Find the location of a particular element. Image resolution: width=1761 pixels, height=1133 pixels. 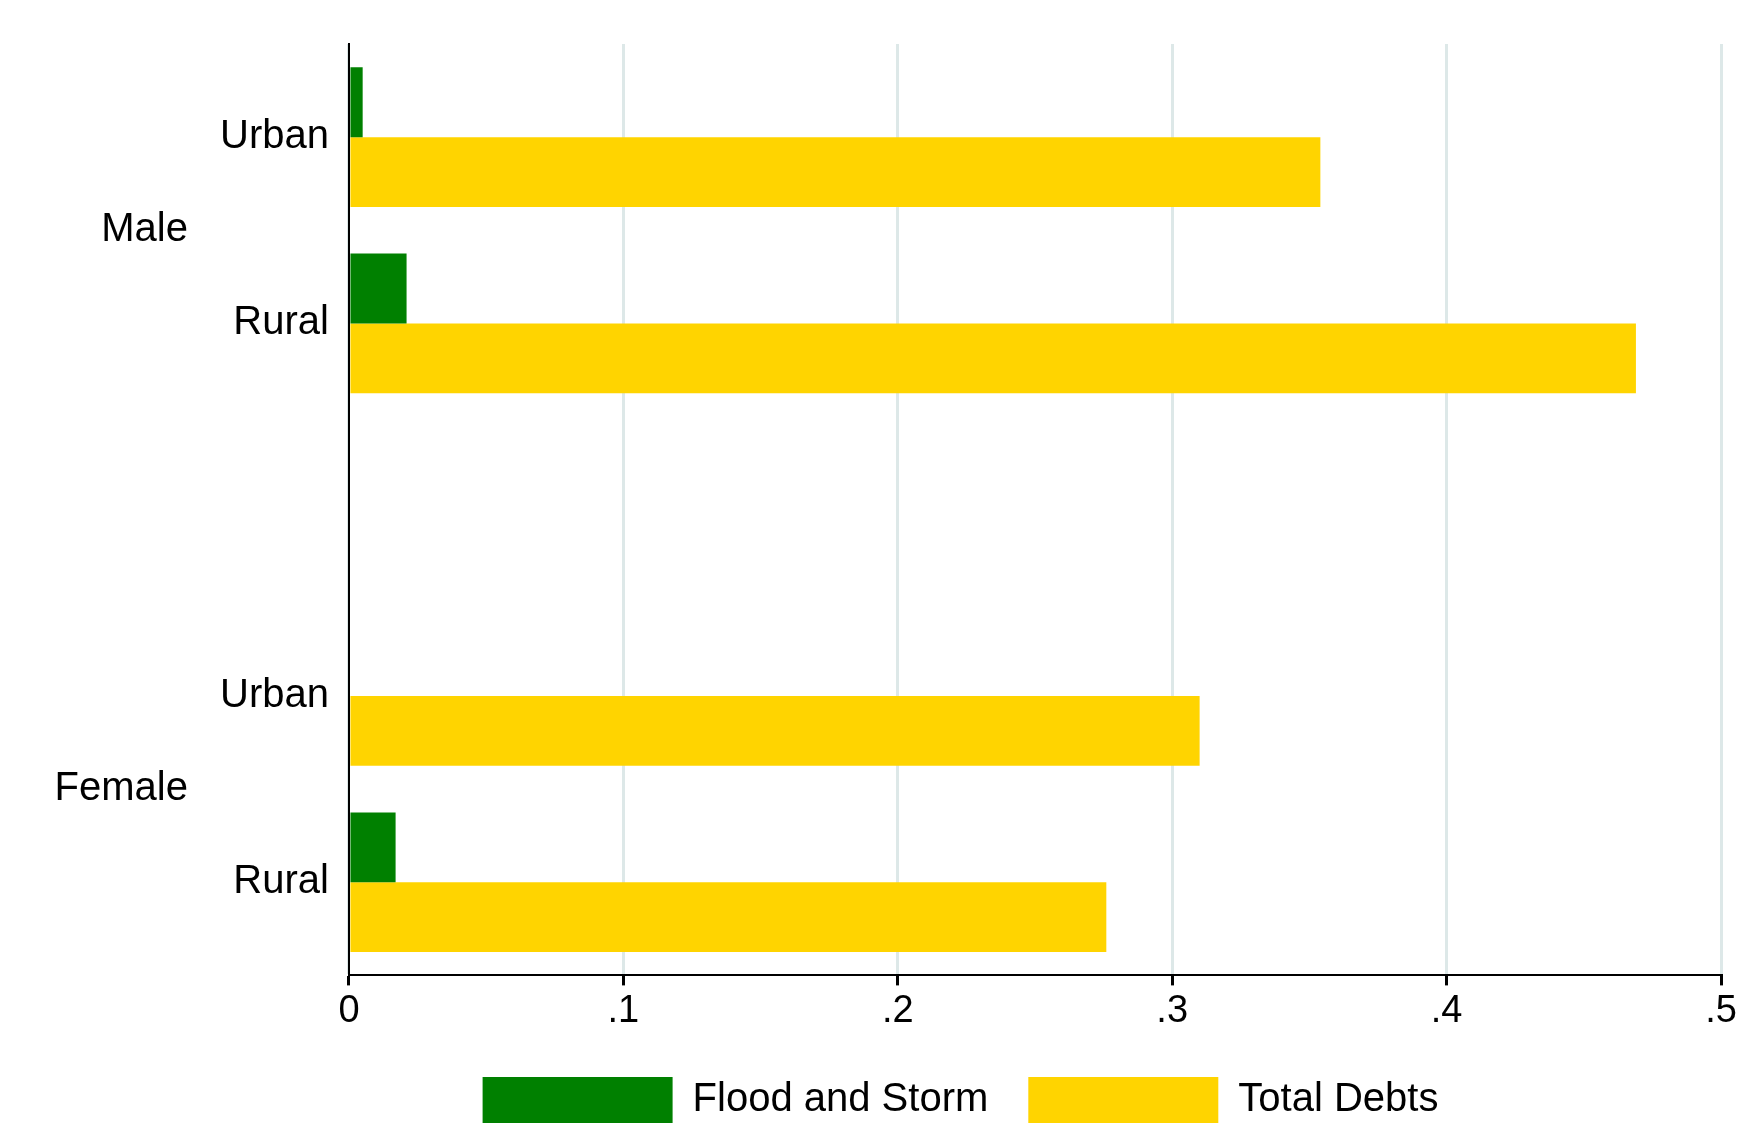

x-tick-label: .3 is located at coordinates (1172, 1008).